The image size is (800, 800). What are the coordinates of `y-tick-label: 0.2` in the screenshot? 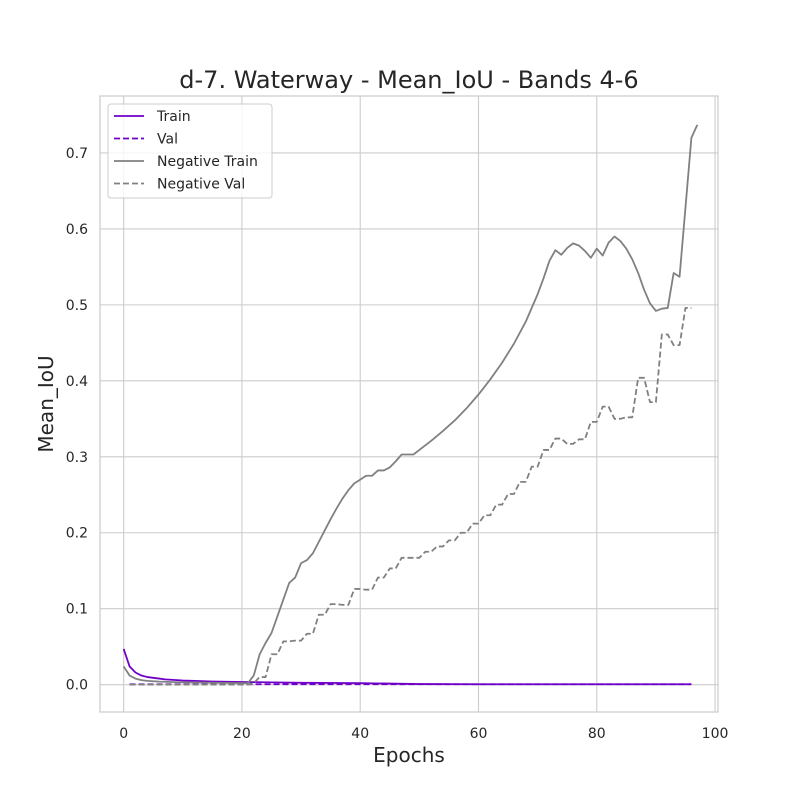 It's located at (77, 534).